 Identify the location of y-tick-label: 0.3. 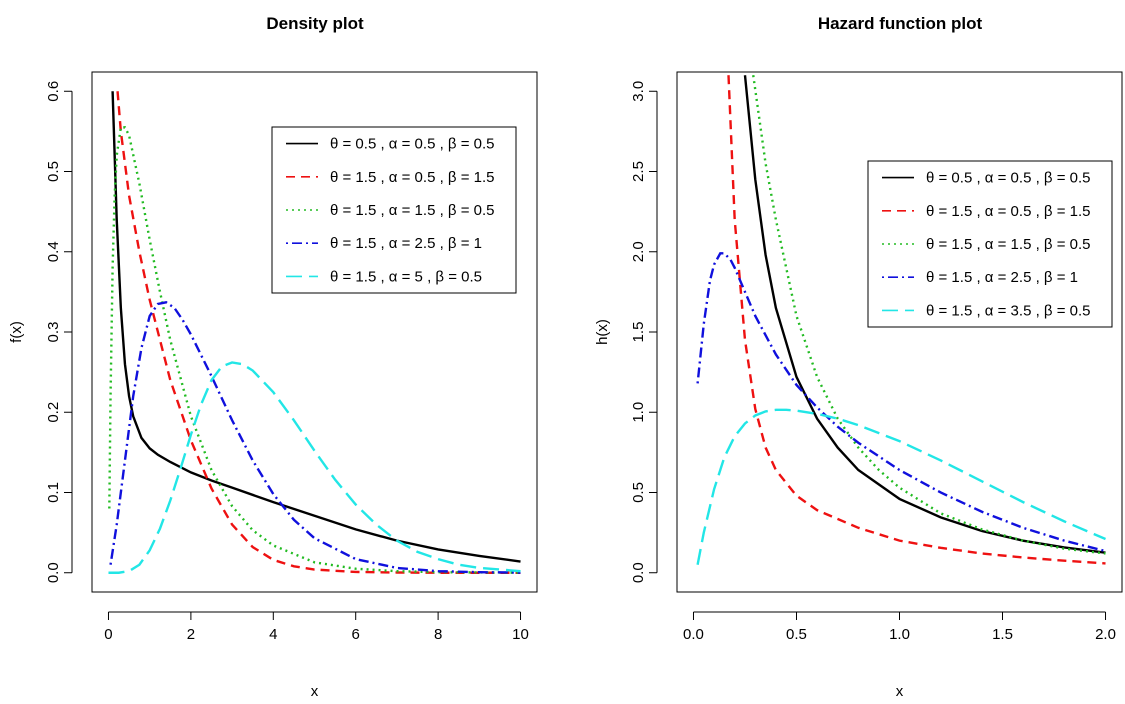
(53, 332).